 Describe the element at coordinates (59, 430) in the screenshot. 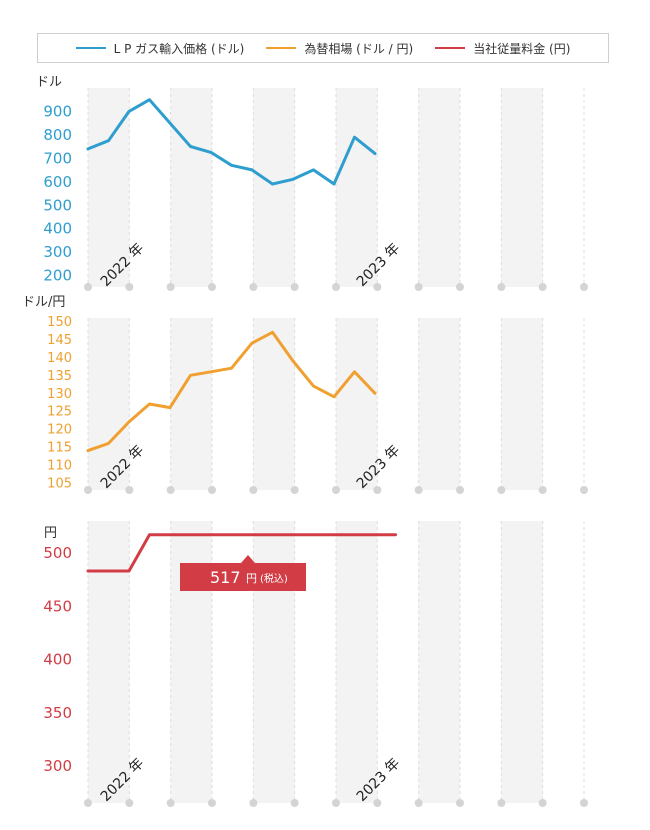

I see `y-tick-label-p1-3: 120` at that location.